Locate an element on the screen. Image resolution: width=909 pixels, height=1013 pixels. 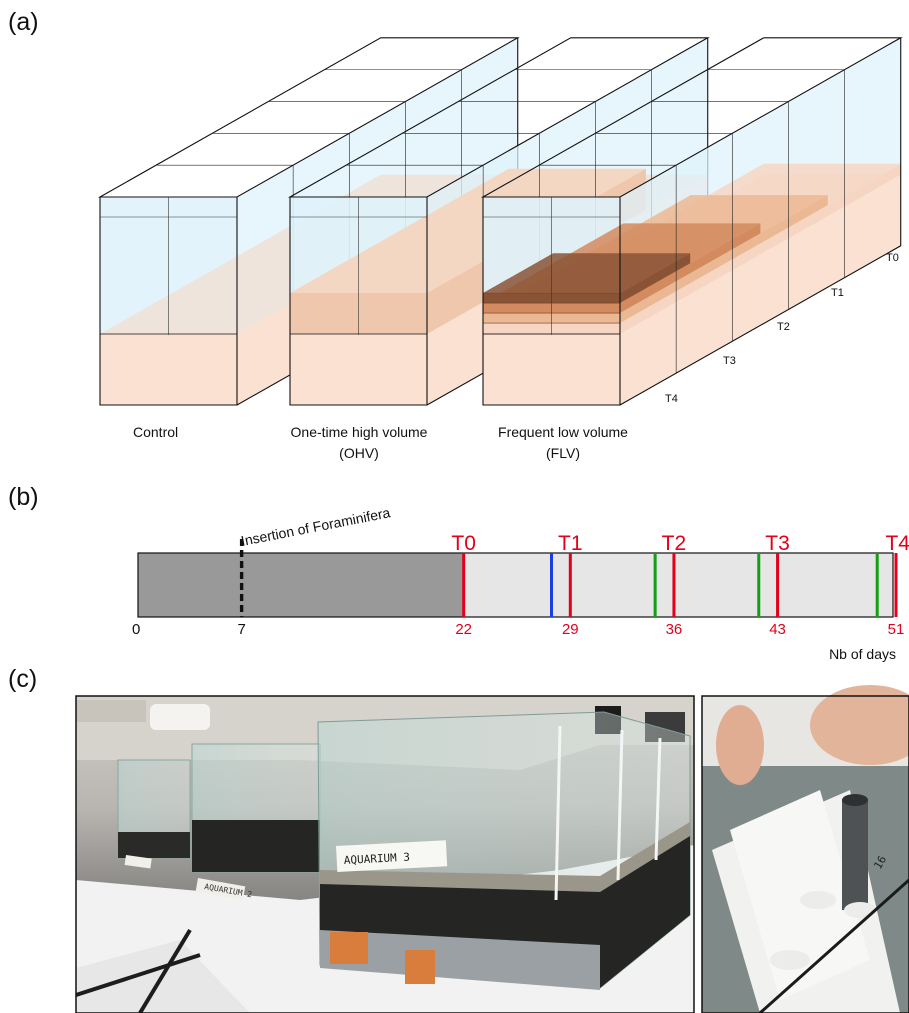
timeline-acclimation-period is located at coordinates (301, 585).